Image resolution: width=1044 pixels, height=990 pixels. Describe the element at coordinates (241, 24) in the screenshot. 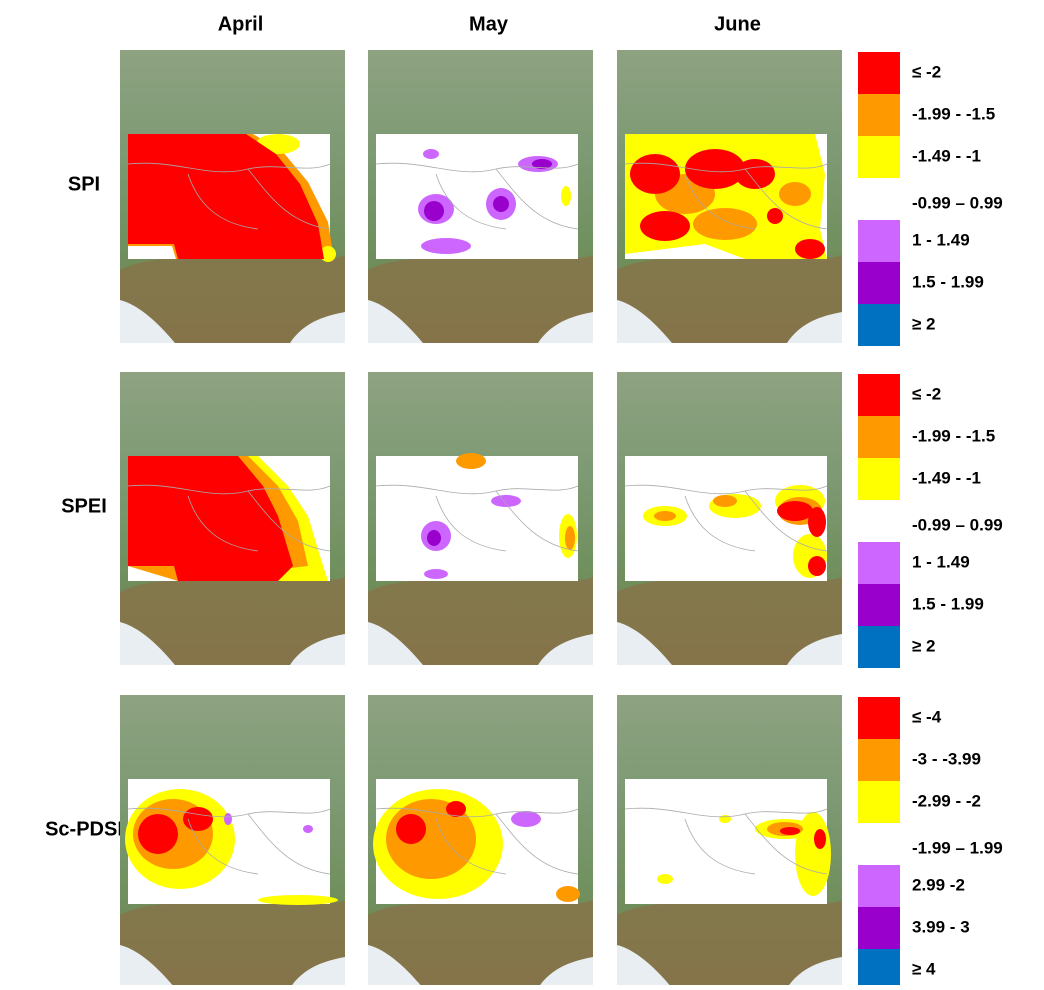

I see `column-header: April` at that location.